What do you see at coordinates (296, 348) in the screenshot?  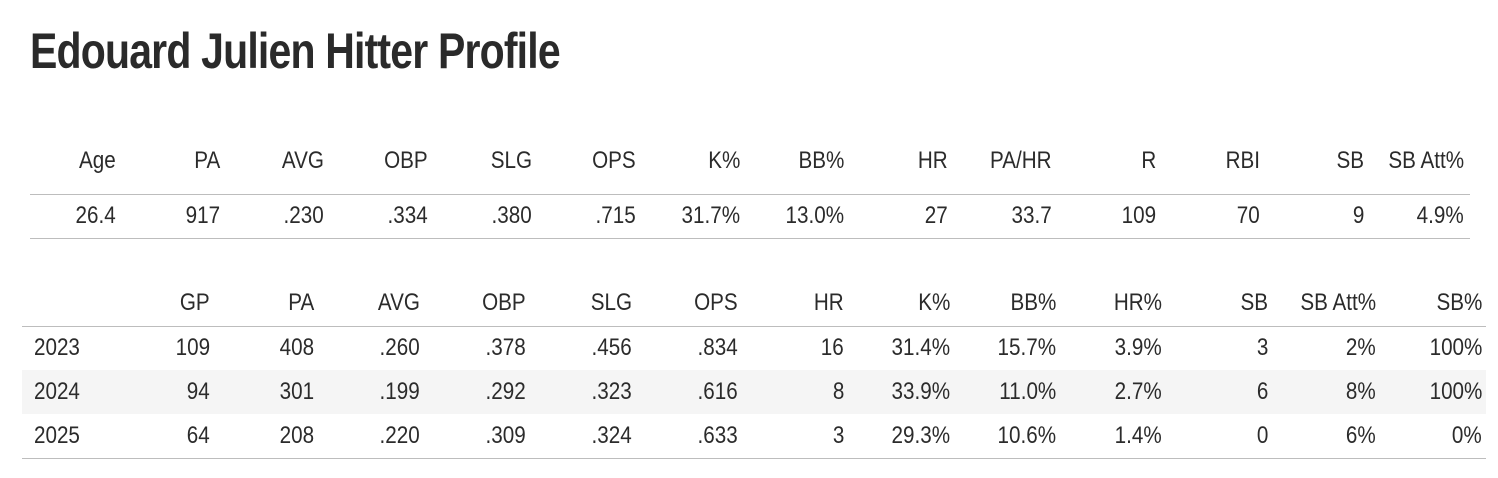 I see `table-cell: 408` at bounding box center [296, 348].